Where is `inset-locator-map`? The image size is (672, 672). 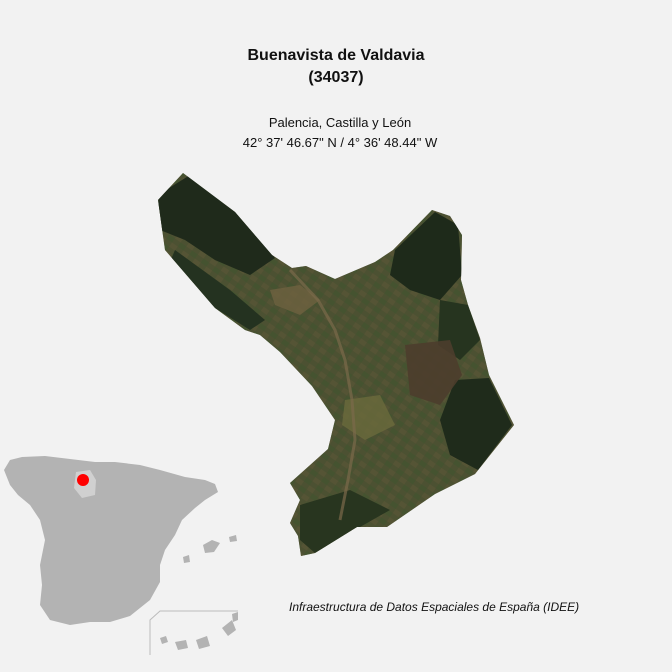 inset-locator-map is located at coordinates (121, 555).